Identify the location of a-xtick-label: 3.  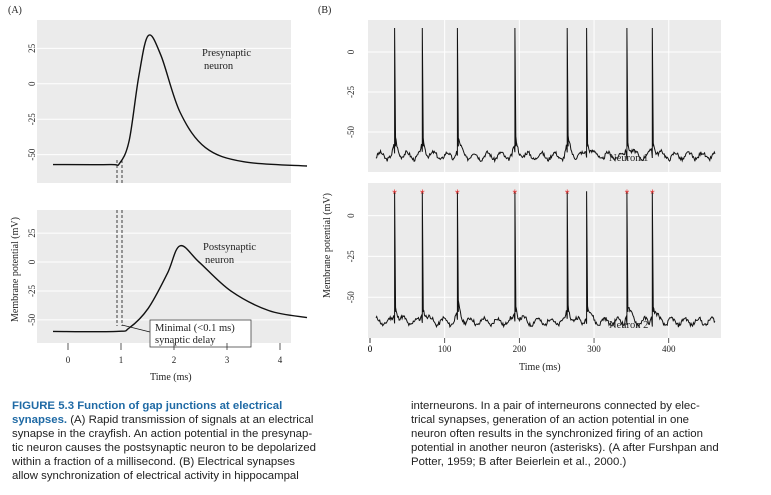
(227, 360).